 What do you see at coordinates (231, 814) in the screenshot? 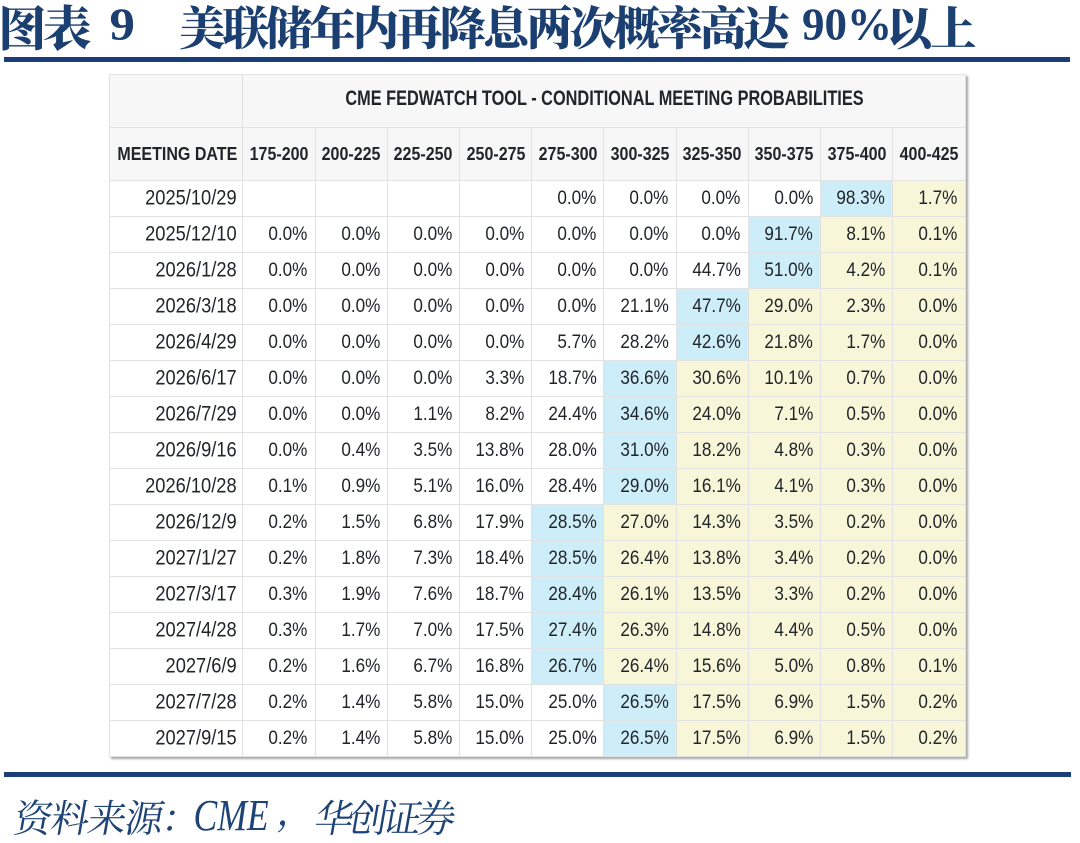
I see `svg-text: CME` at bounding box center [231, 814].